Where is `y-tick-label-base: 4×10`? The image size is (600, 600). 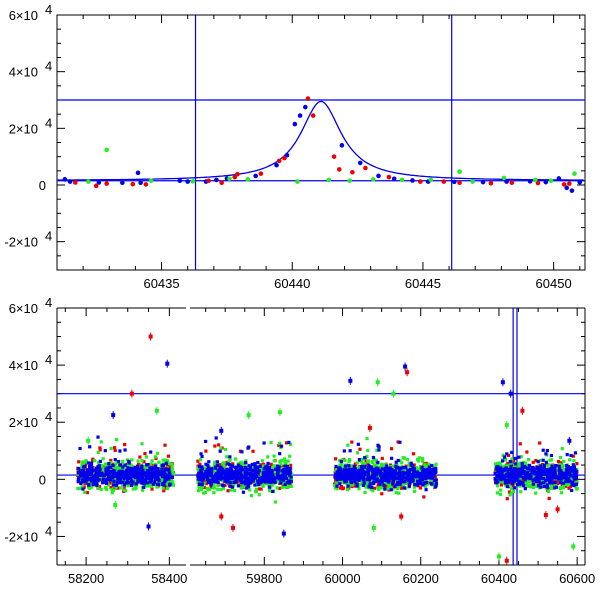
y-tick-label-base: 4×10 is located at coordinates (23, 365).